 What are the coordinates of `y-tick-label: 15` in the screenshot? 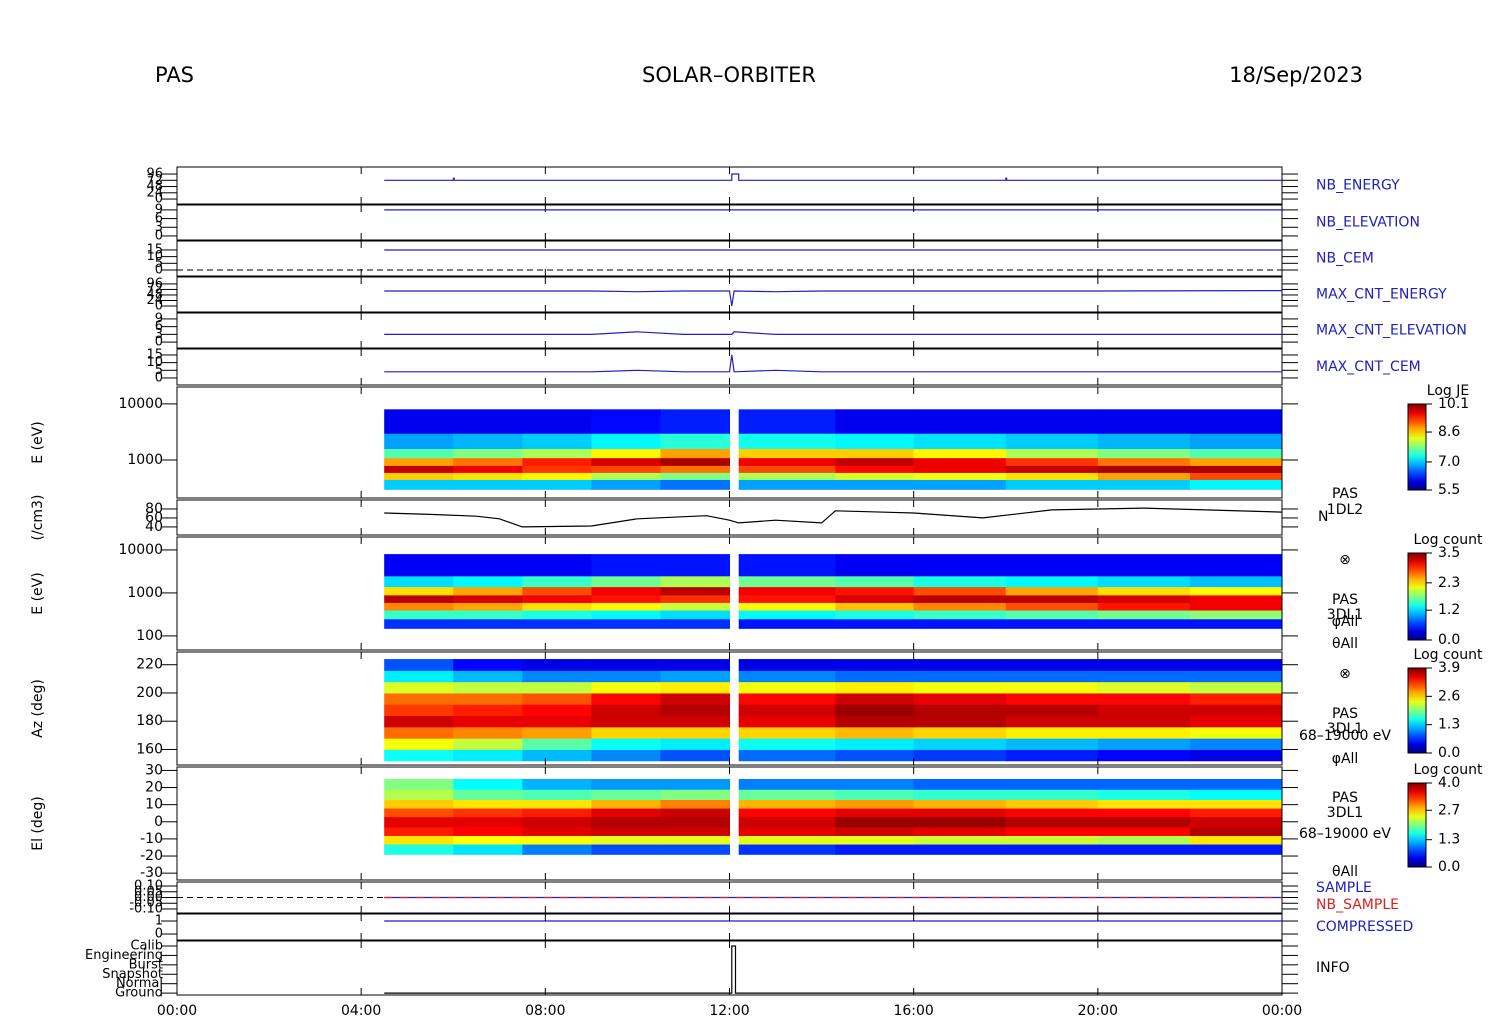 It's located at (154, 249).